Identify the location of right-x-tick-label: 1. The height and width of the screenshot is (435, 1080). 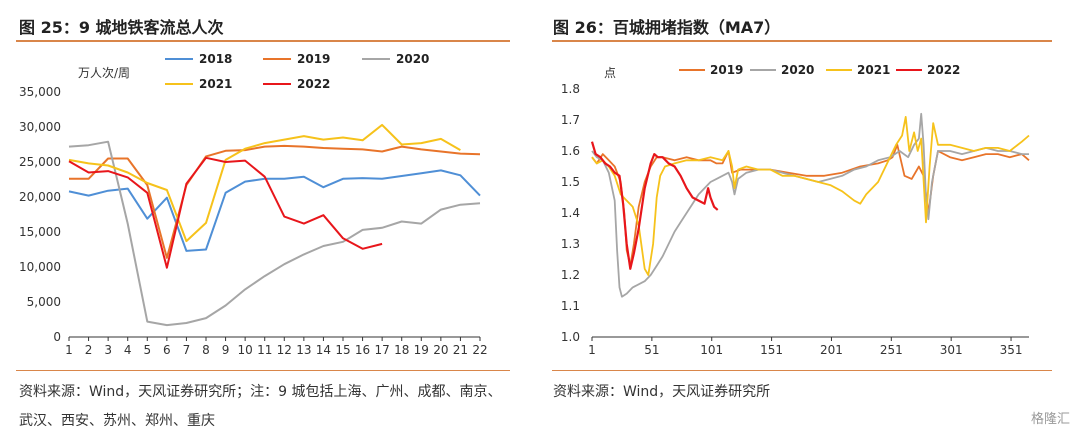
(592, 350).